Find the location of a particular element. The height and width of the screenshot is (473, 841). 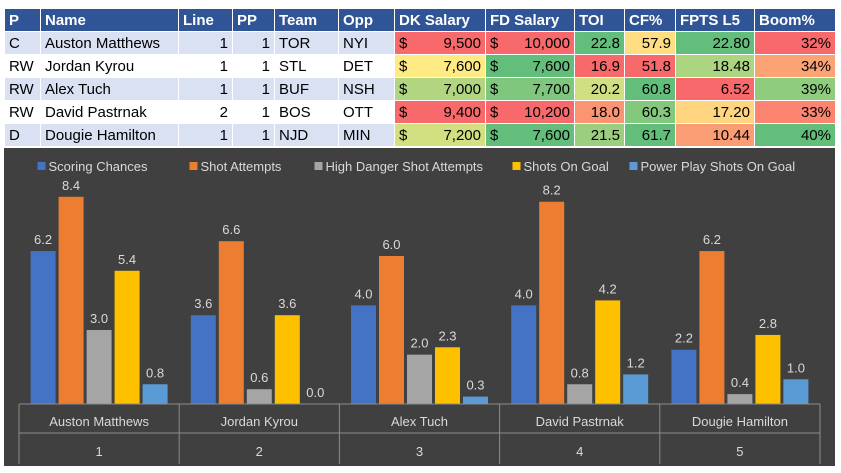

header-fd-salary: FD Salary is located at coordinates (530, 20).